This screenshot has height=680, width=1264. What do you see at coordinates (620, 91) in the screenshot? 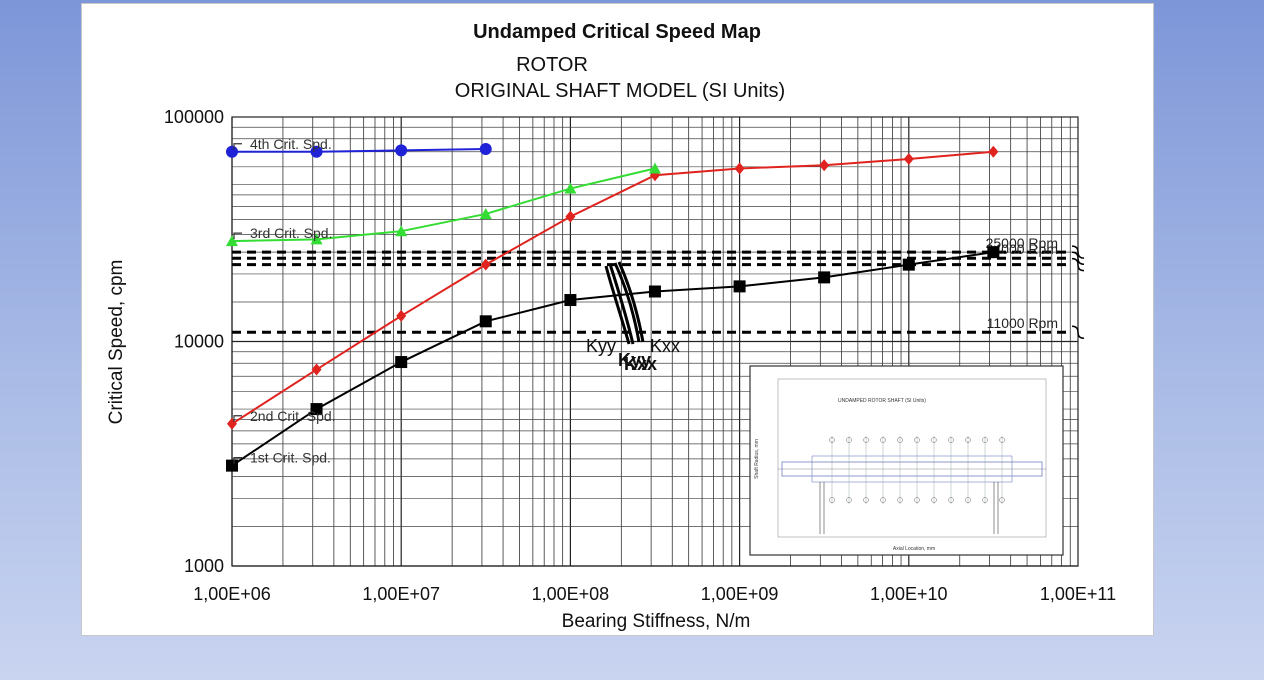
I see `chart-subtitle-2: ORIGINAL SHAFT MODEL (SI Units)` at bounding box center [620, 91].